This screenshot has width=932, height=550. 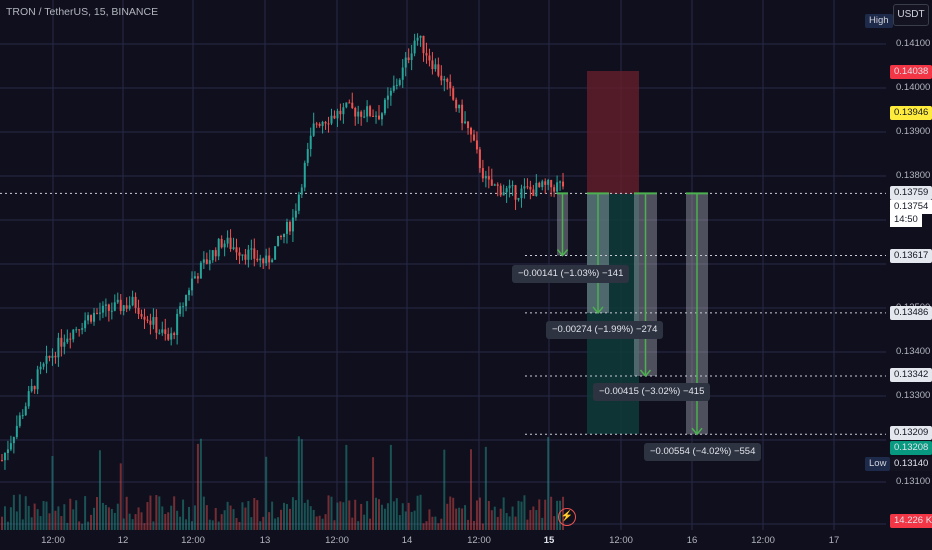 I want to click on currency-button: USDT, so click(x=911, y=15).